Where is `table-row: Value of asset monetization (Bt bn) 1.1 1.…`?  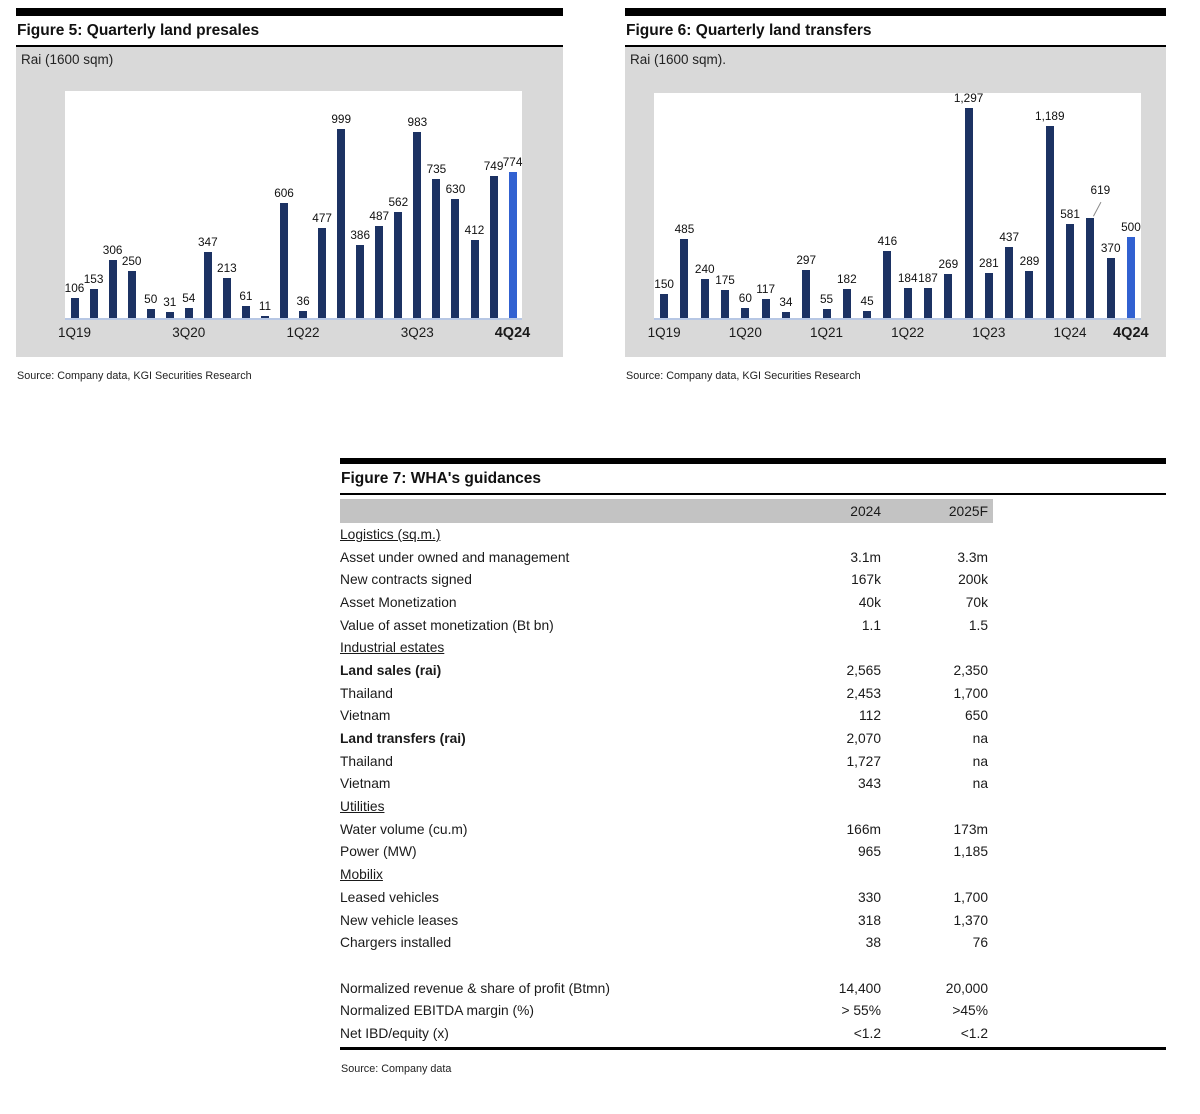 table-row: Value of asset monetization (Bt bn) 1.1 1.… is located at coordinates (753, 625).